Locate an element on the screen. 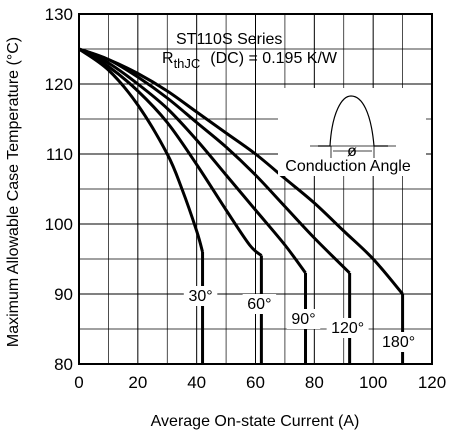 The height and width of the screenshot is (435, 449). curve-label: 90° is located at coordinates (303, 319).